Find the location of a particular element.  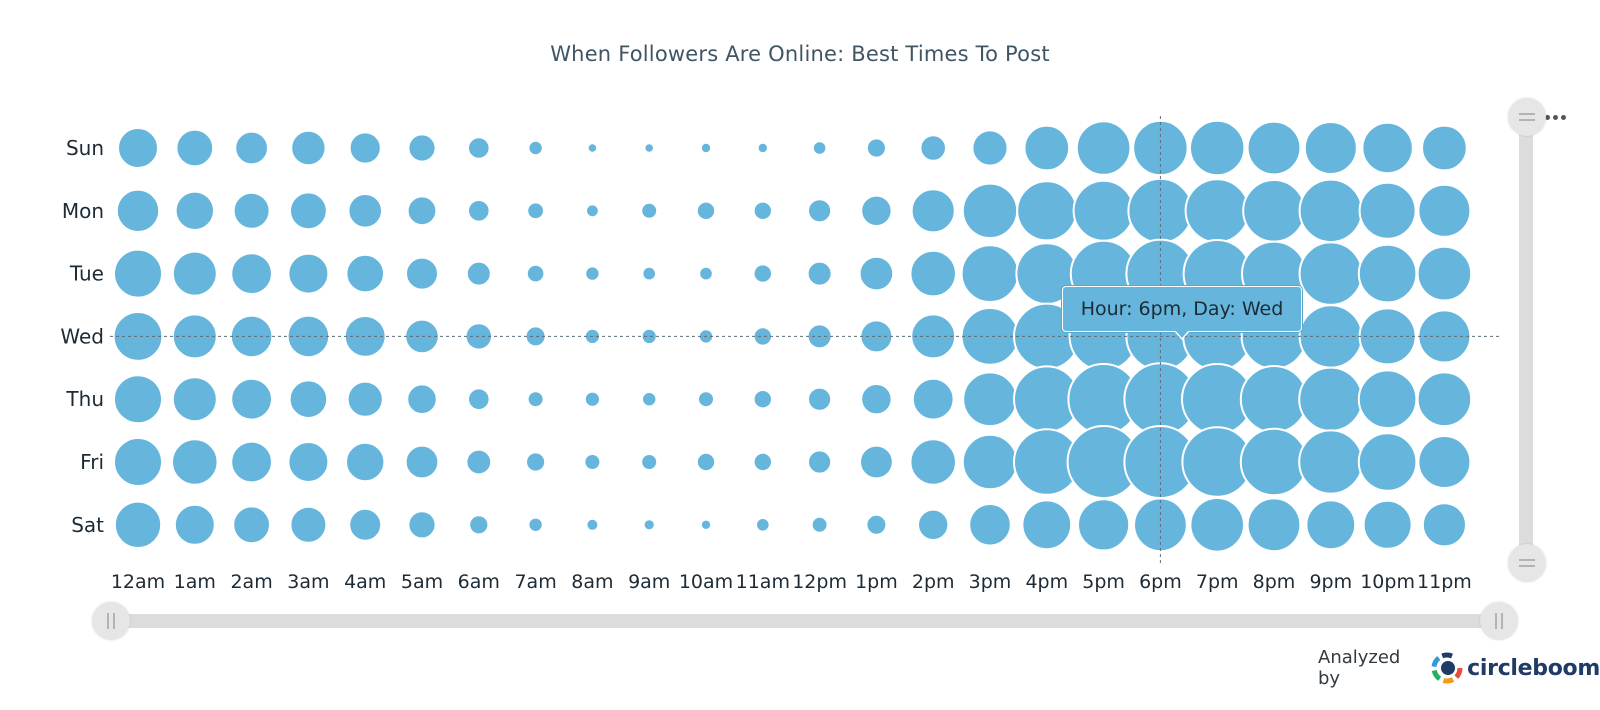

bubble-fri-4am is located at coordinates (365, 462).